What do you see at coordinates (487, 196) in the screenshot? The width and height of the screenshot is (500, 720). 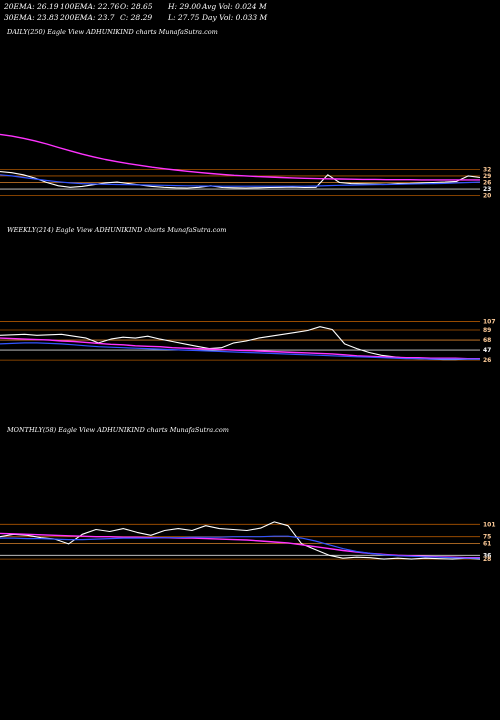 I see `daily-level-label: 20` at bounding box center [487, 196].